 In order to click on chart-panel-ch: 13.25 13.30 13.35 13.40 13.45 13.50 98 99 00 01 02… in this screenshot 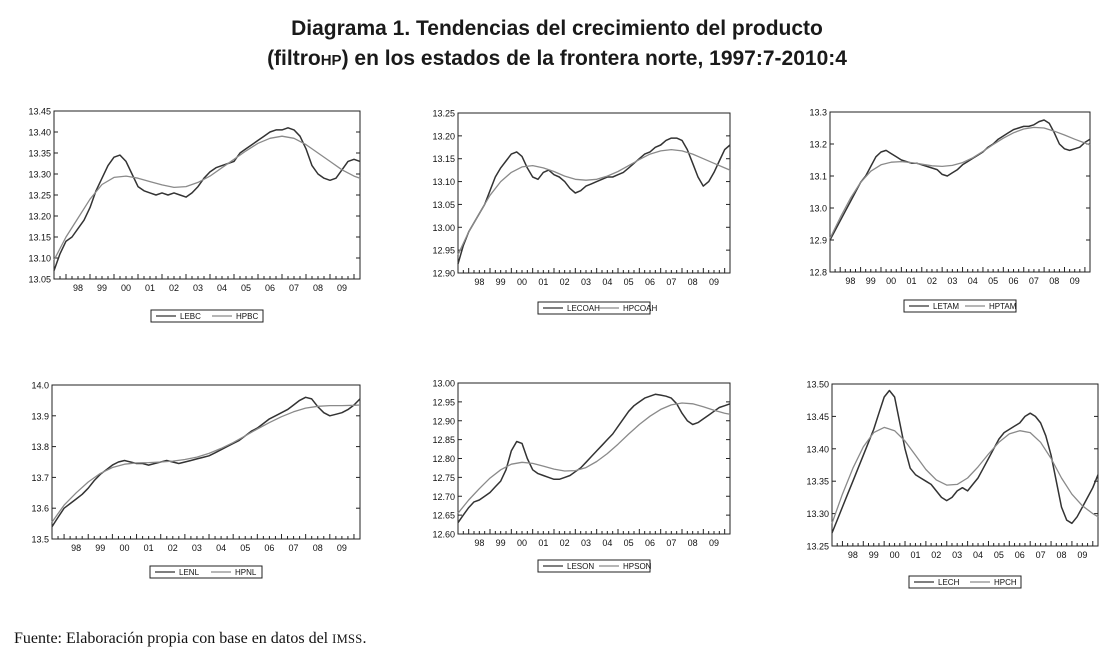, I will do `click(945, 481)`.